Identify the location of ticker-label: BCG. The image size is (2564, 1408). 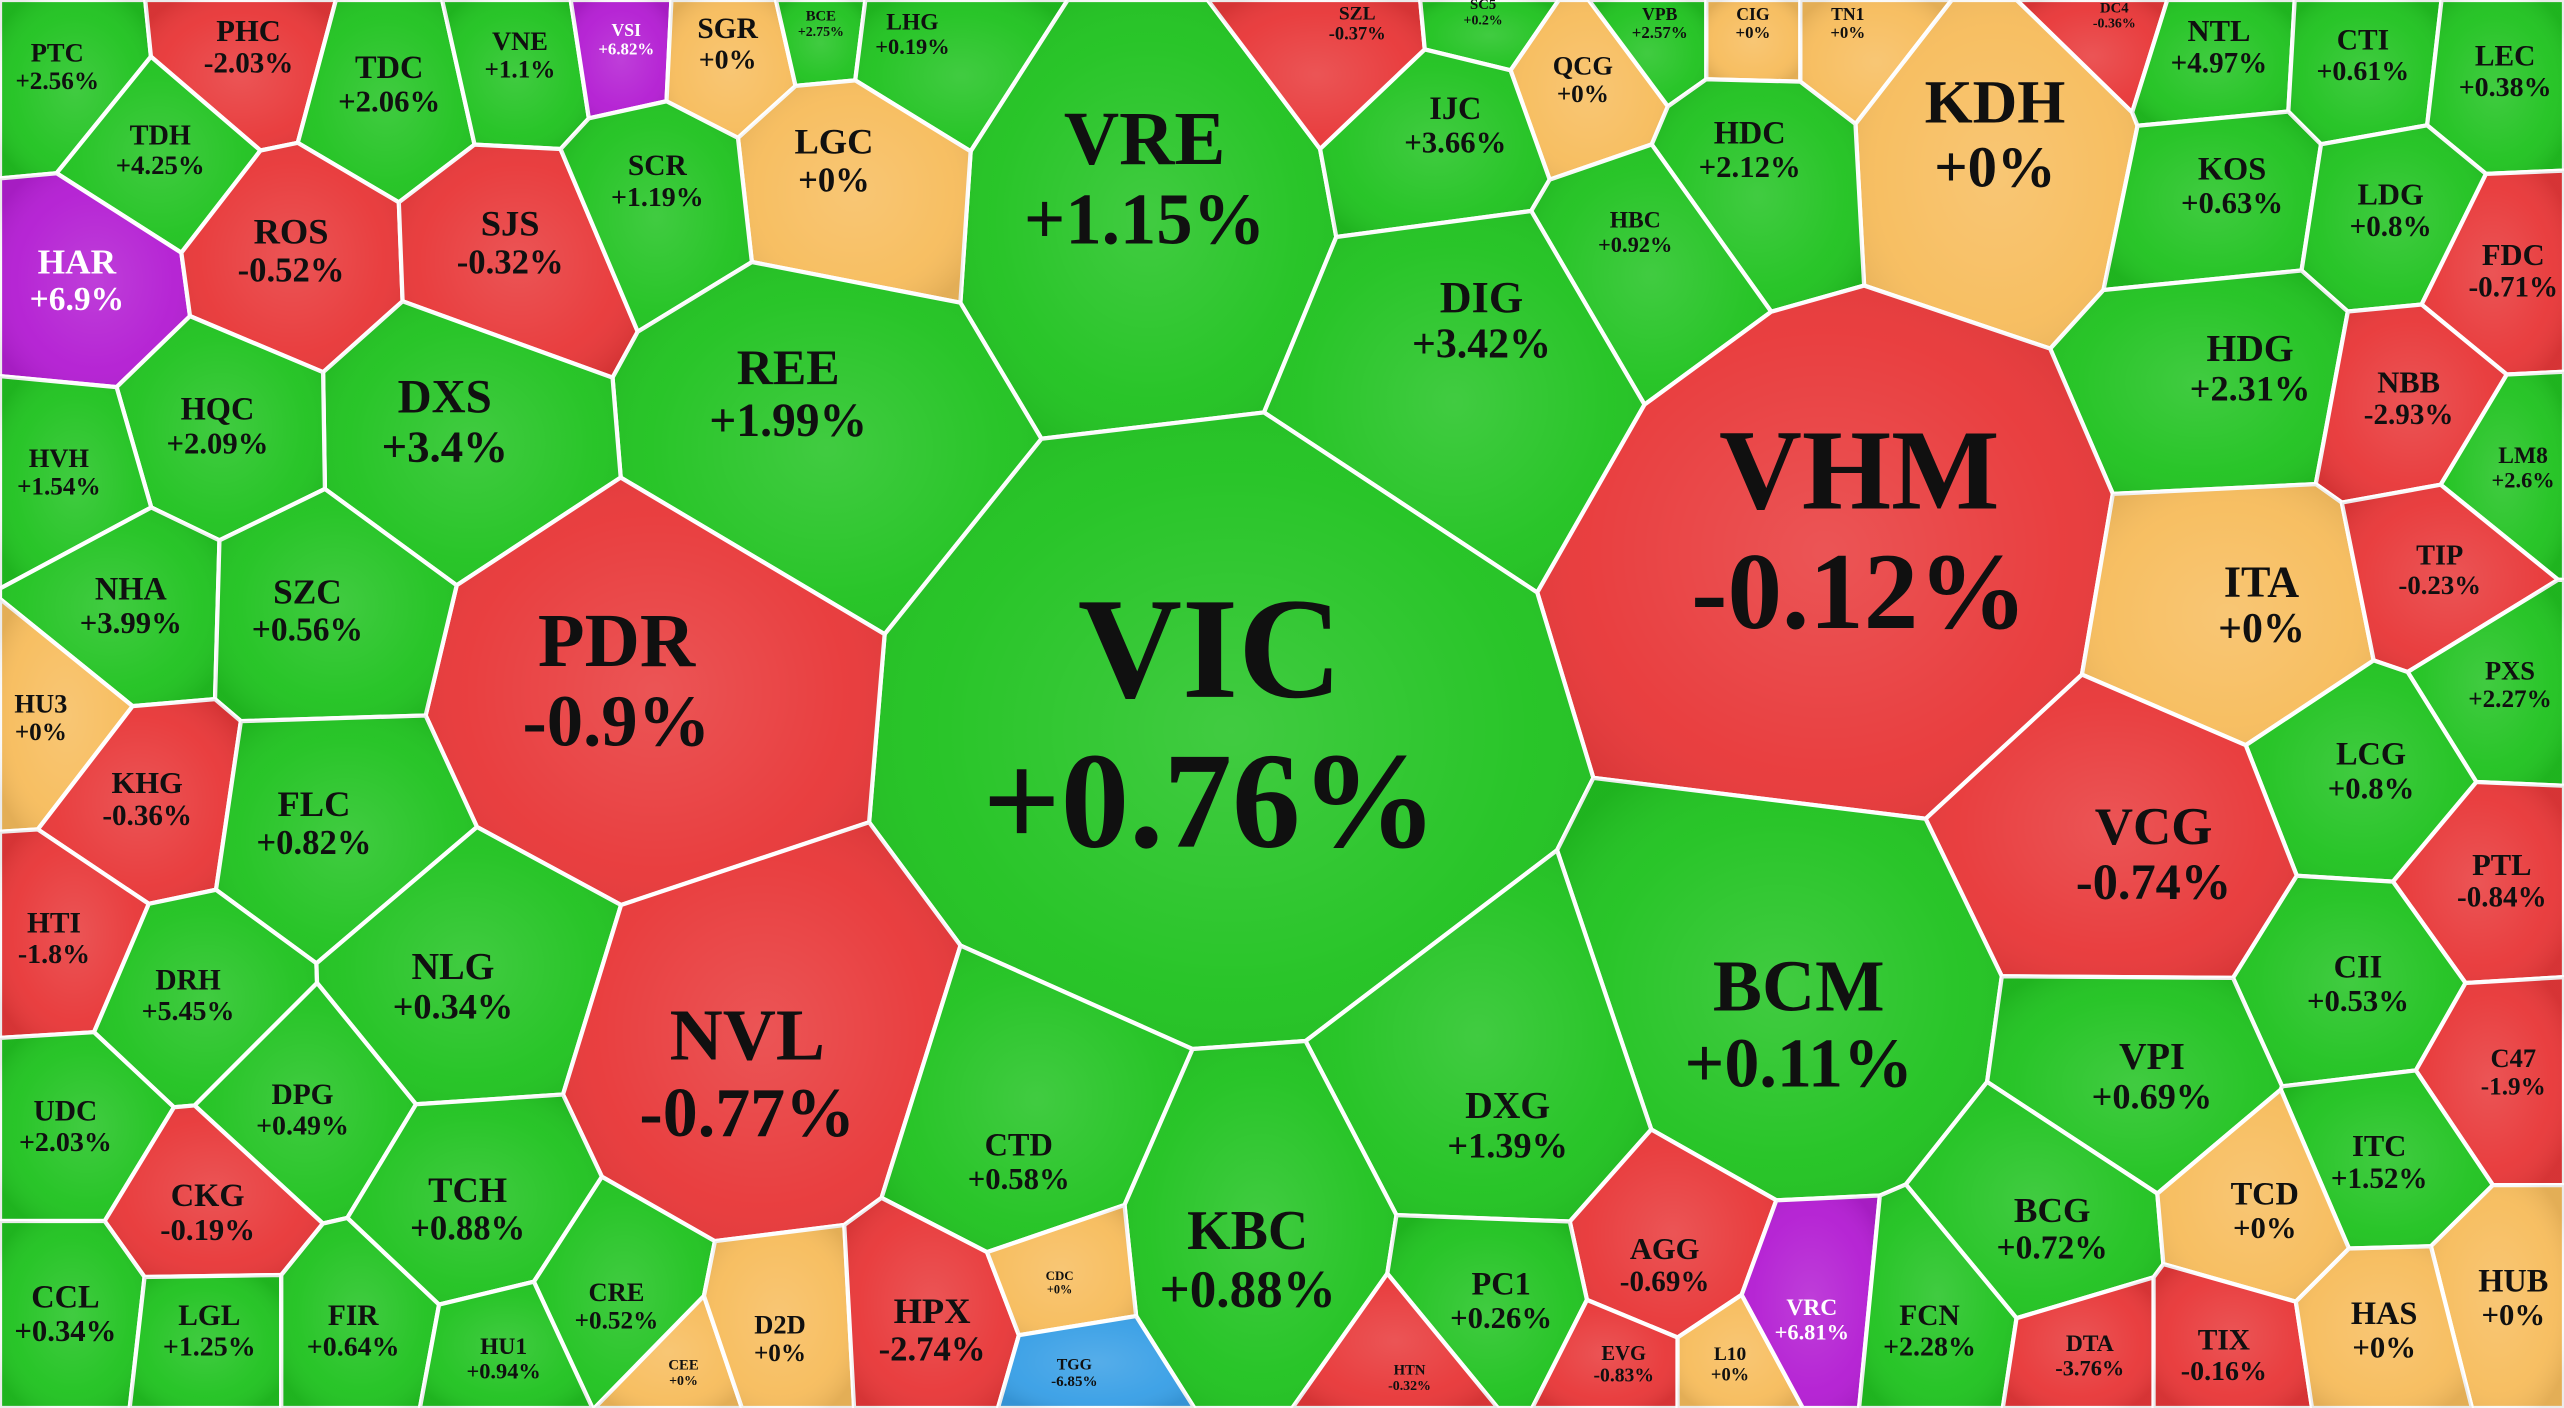
(2052, 1210).